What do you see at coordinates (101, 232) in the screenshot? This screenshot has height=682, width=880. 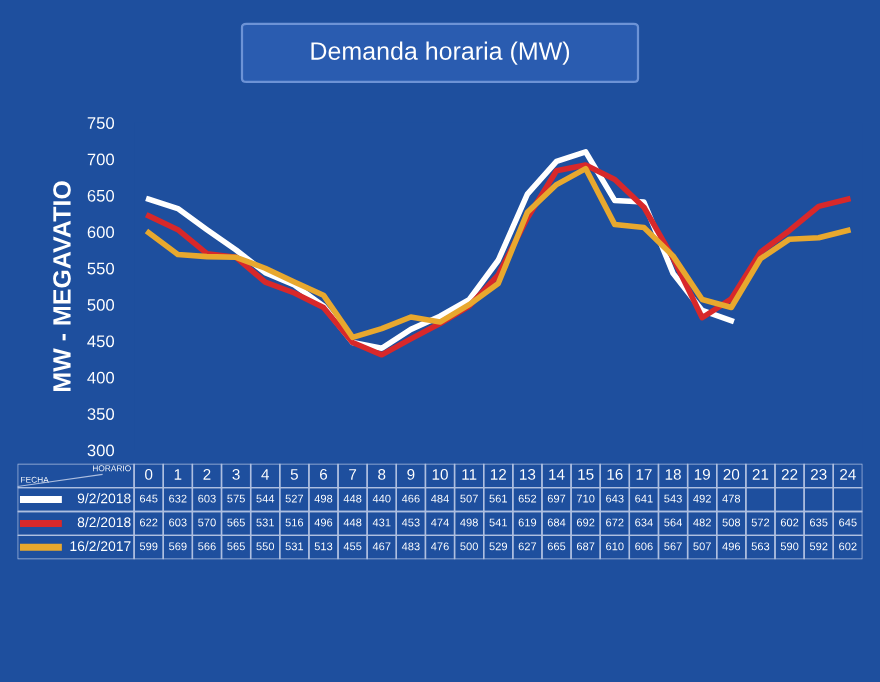 I see `y-tick-label: 600` at bounding box center [101, 232].